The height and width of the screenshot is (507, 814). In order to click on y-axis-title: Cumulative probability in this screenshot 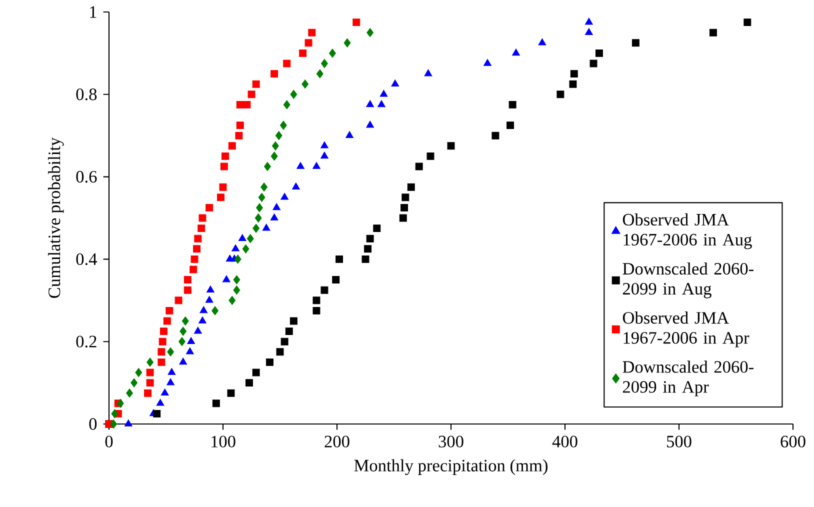, I will do `click(56, 217)`.